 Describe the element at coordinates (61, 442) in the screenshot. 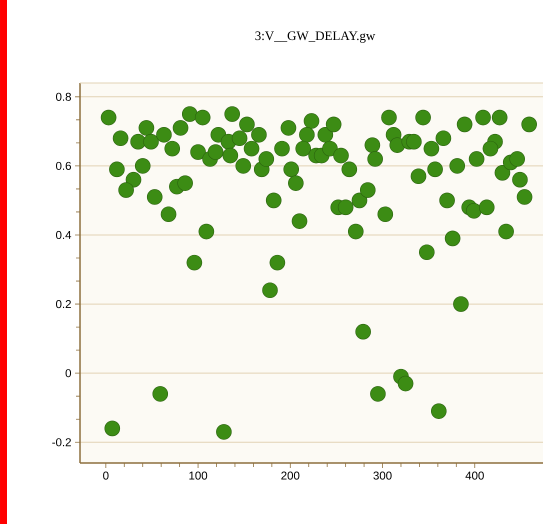

I see `y-tick-label: -0.2` at that location.